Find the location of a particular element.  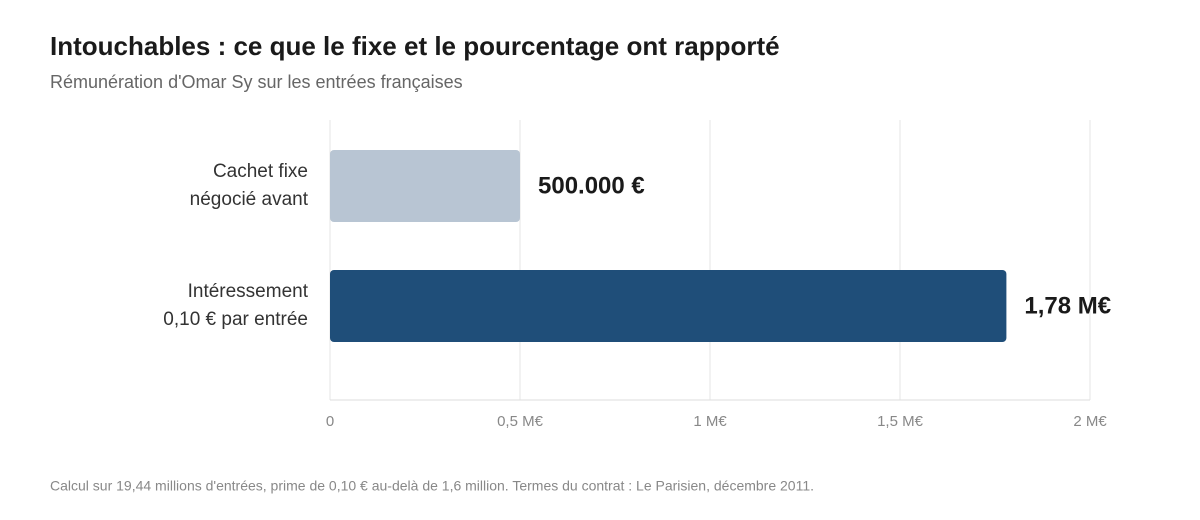

value-label: 1,78 M€ is located at coordinates (1067, 305).